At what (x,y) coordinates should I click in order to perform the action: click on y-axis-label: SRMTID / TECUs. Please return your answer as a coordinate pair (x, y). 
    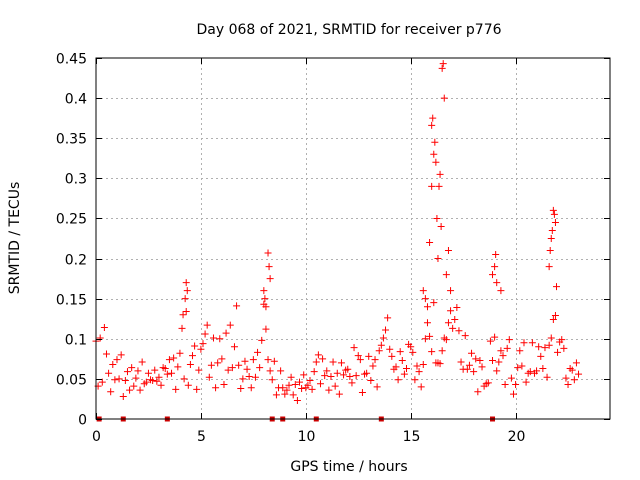
    Looking at the image, I should click on (15, 238).